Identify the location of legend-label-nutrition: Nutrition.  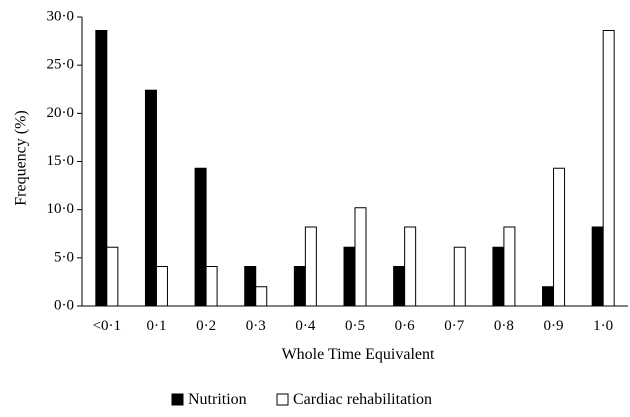
(217, 399).